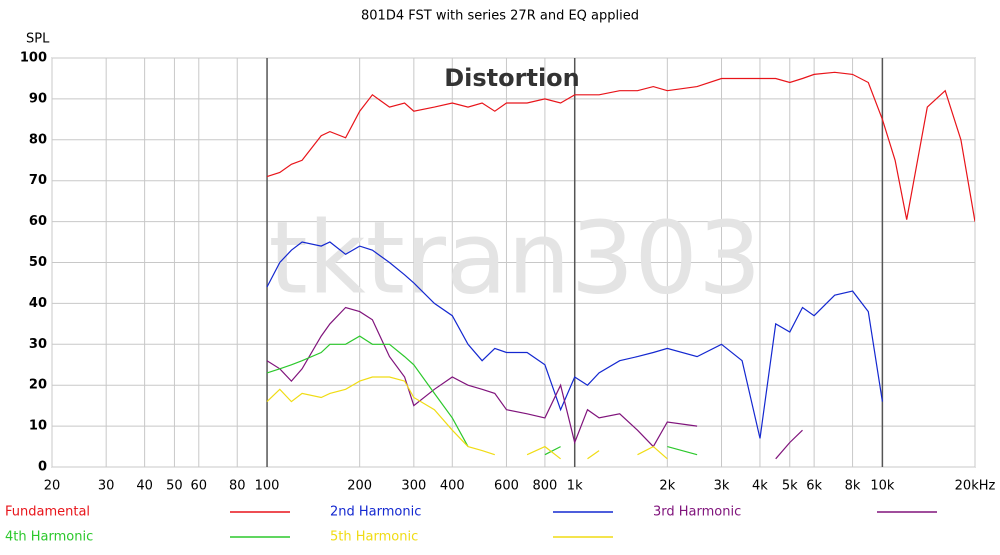  I want to click on legend-label: 3rd Harmonic, so click(697, 512).